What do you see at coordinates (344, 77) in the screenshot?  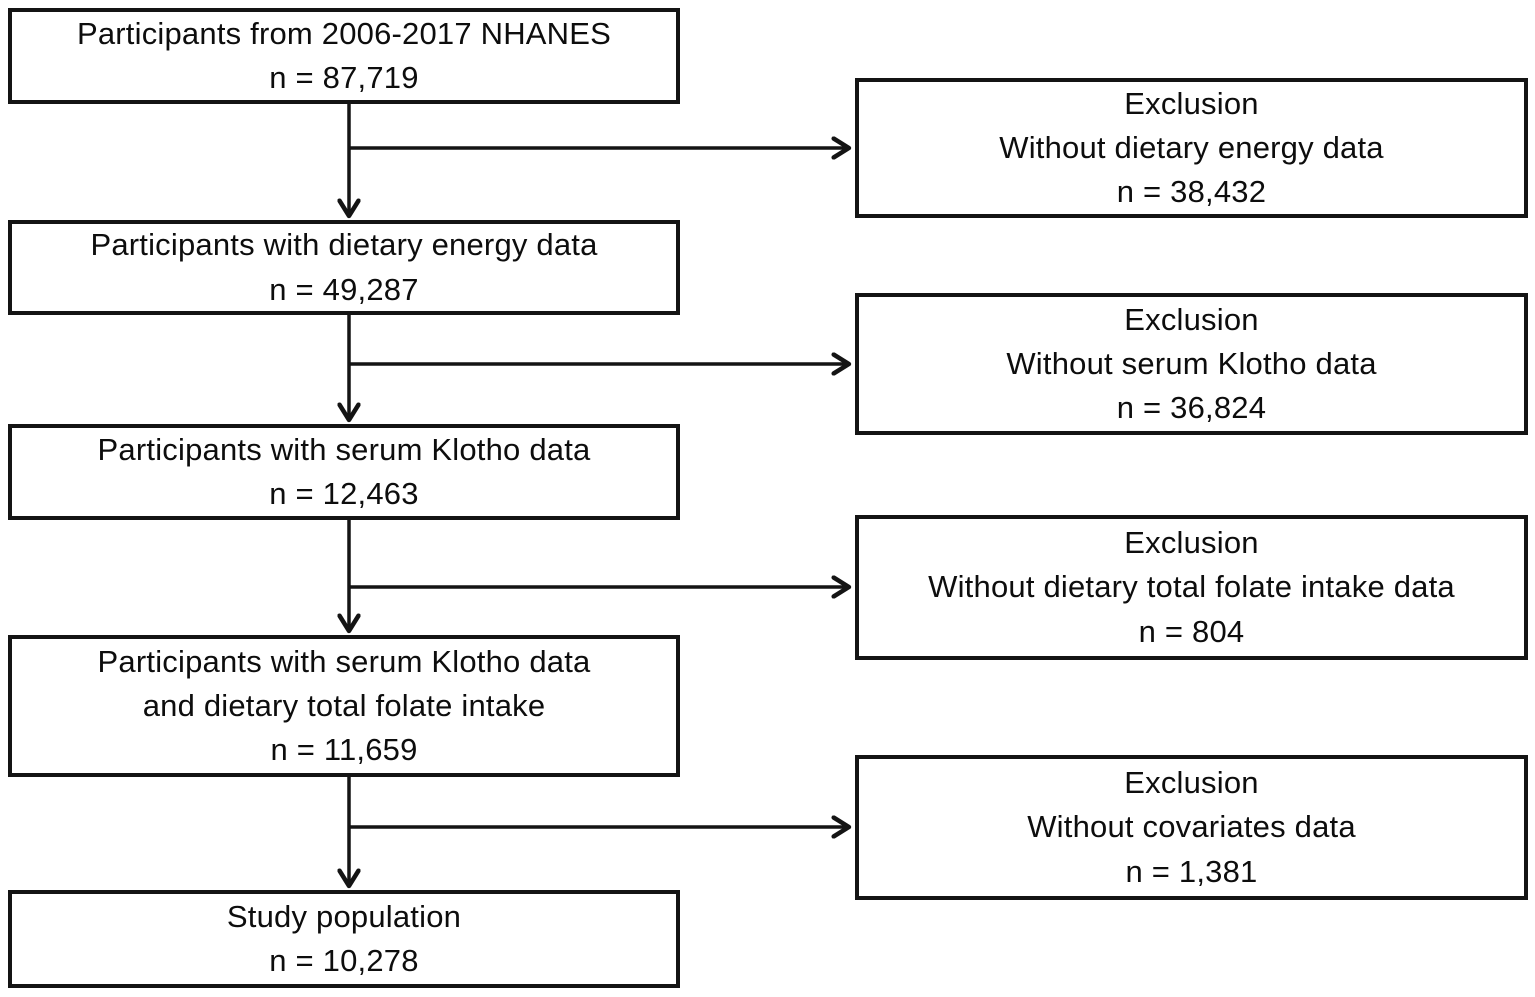 I see `box-count: n = 87,719` at bounding box center [344, 77].